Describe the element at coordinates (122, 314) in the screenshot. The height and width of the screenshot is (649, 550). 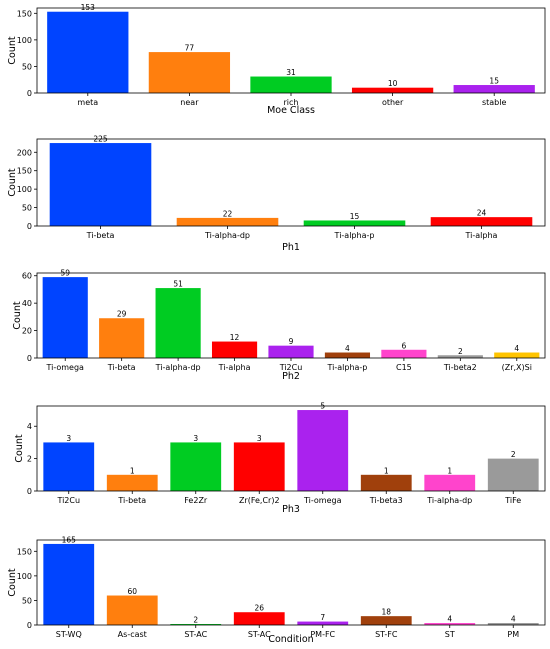
I see `data-label: 29` at that location.